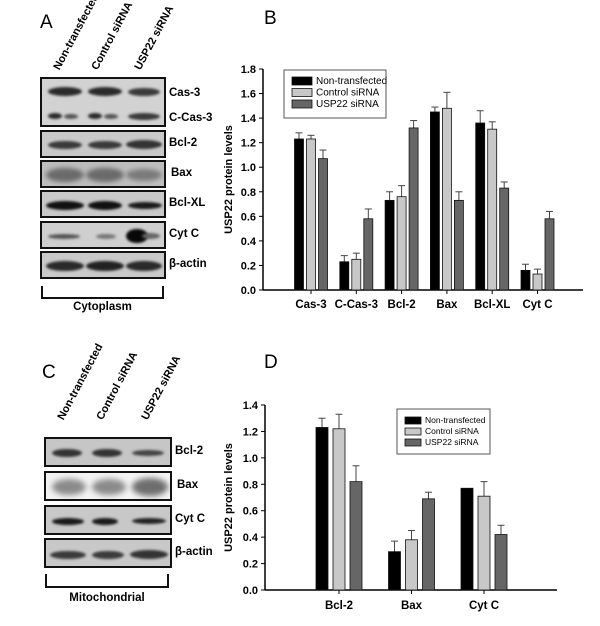  I want to click on x-tick-label: Bax, so click(447, 305).